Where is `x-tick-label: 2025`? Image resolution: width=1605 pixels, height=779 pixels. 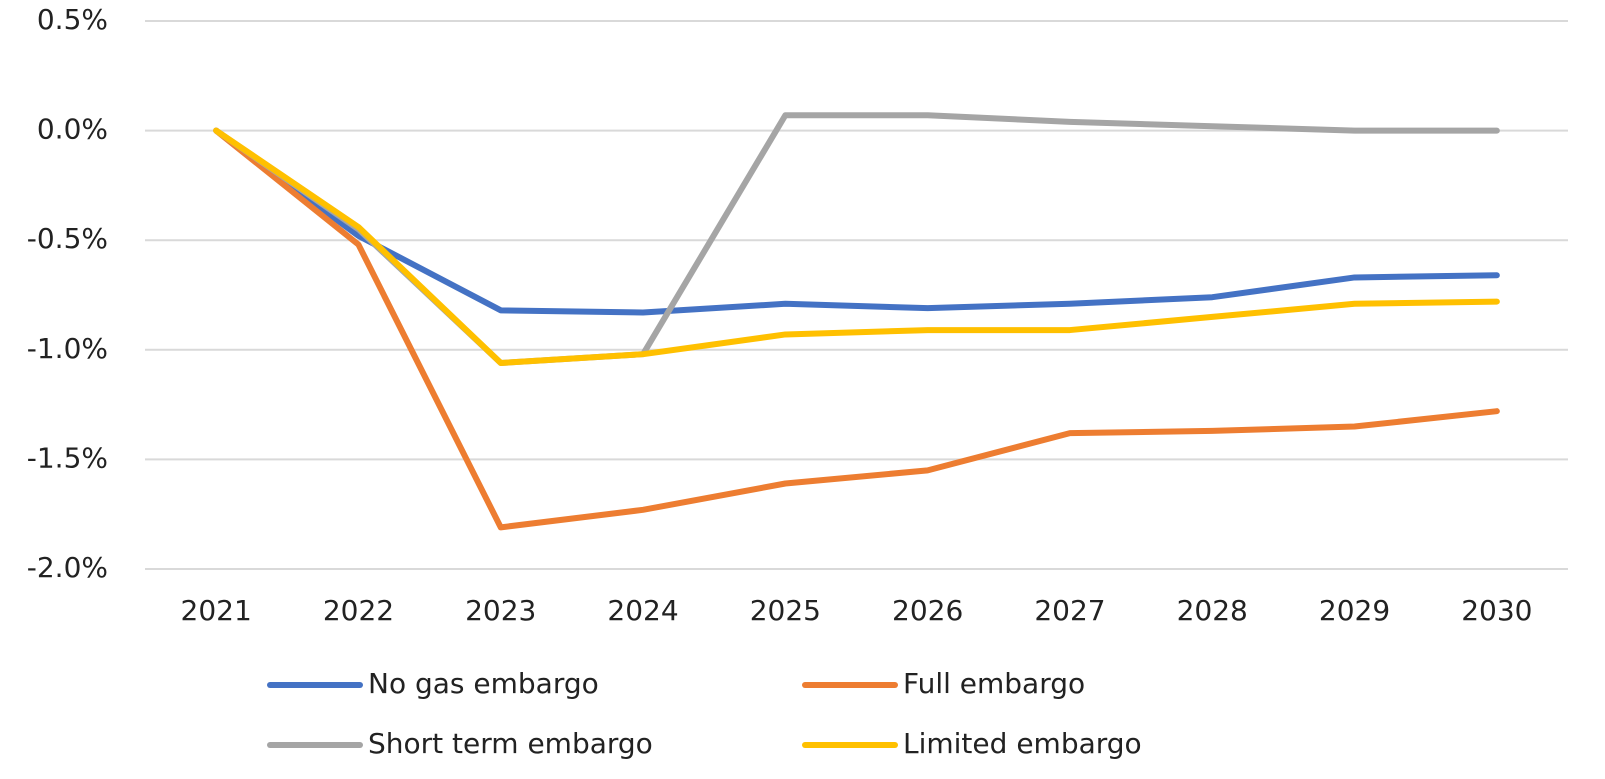 x-tick-label: 2025 is located at coordinates (785, 610).